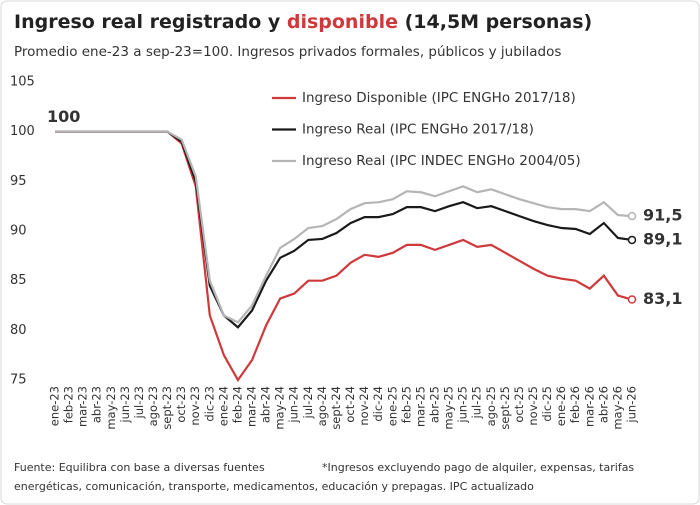  I want to click on x-tick-label: sept-25, so click(505, 408).